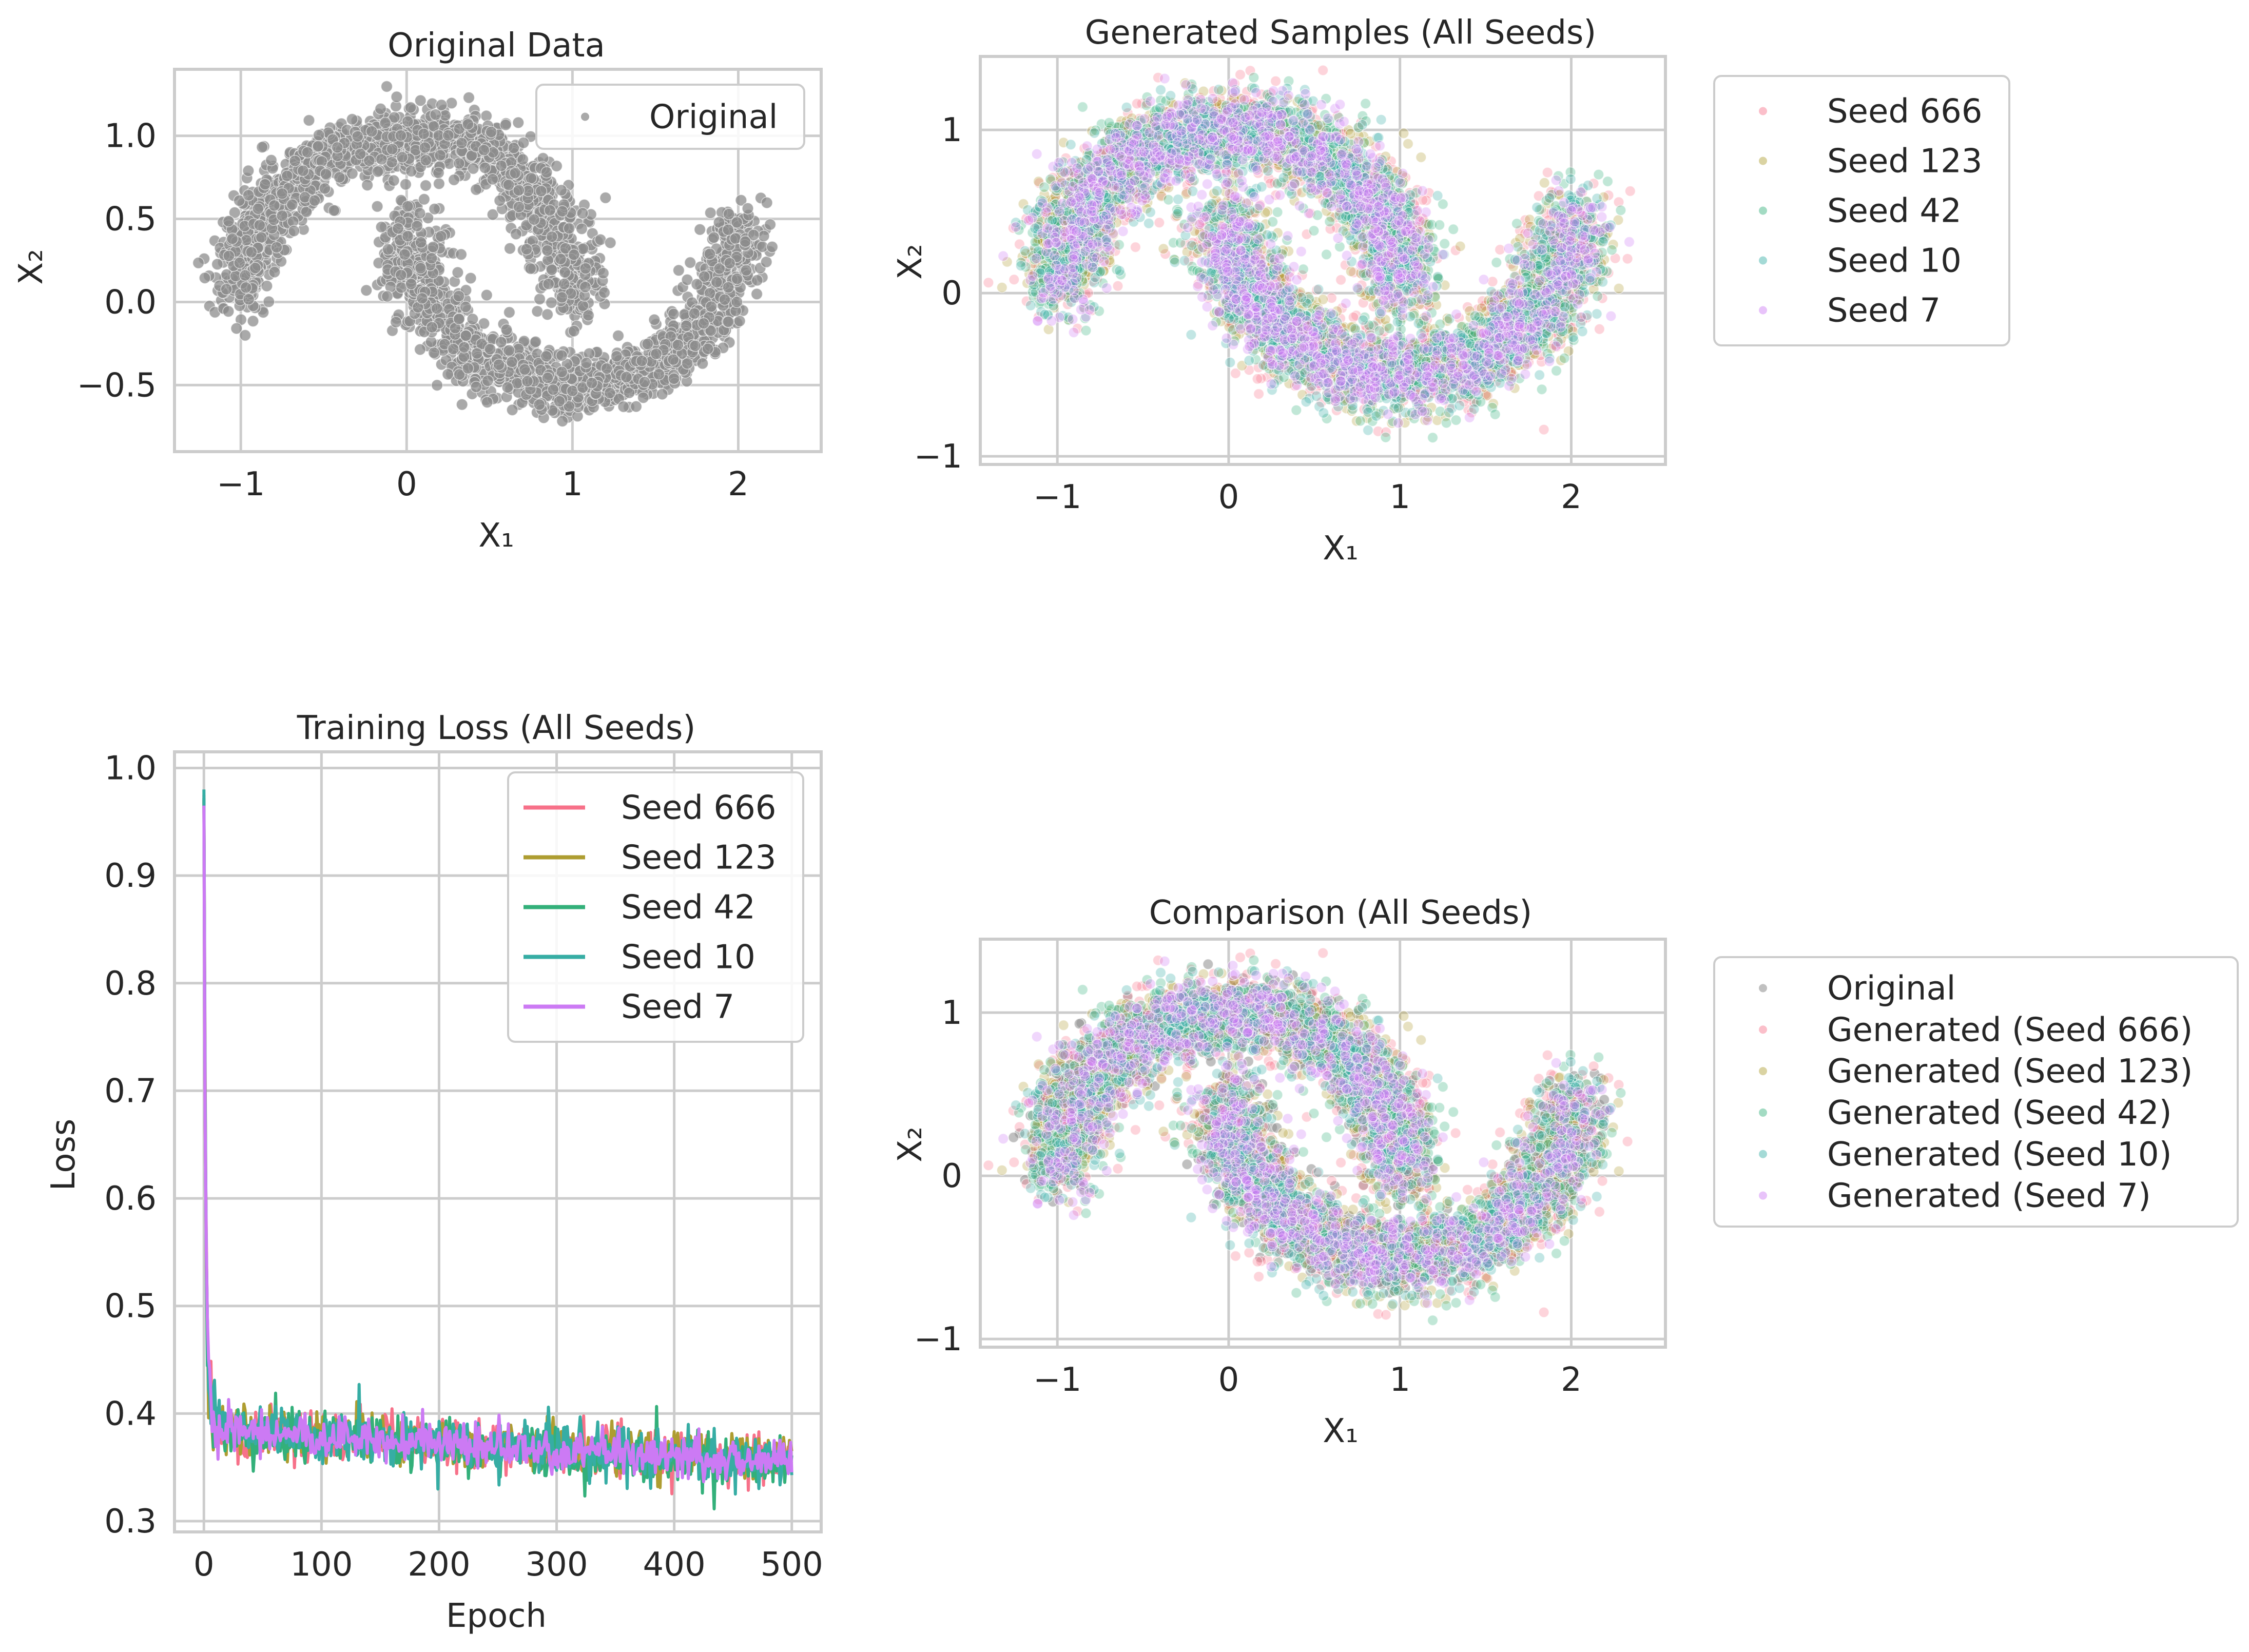 This screenshot has width=2249, height=1652. I want to click on y-tick-label: −0.5, so click(117, 385).